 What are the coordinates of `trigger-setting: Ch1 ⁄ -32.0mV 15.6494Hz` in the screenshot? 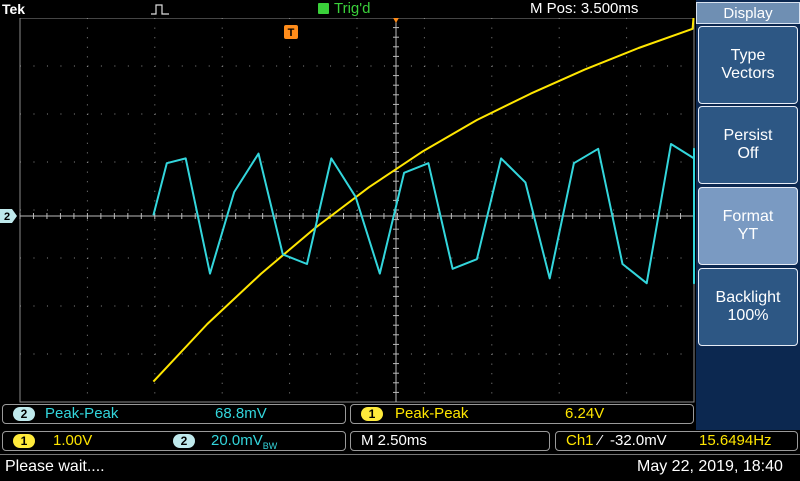 It's located at (676, 441).